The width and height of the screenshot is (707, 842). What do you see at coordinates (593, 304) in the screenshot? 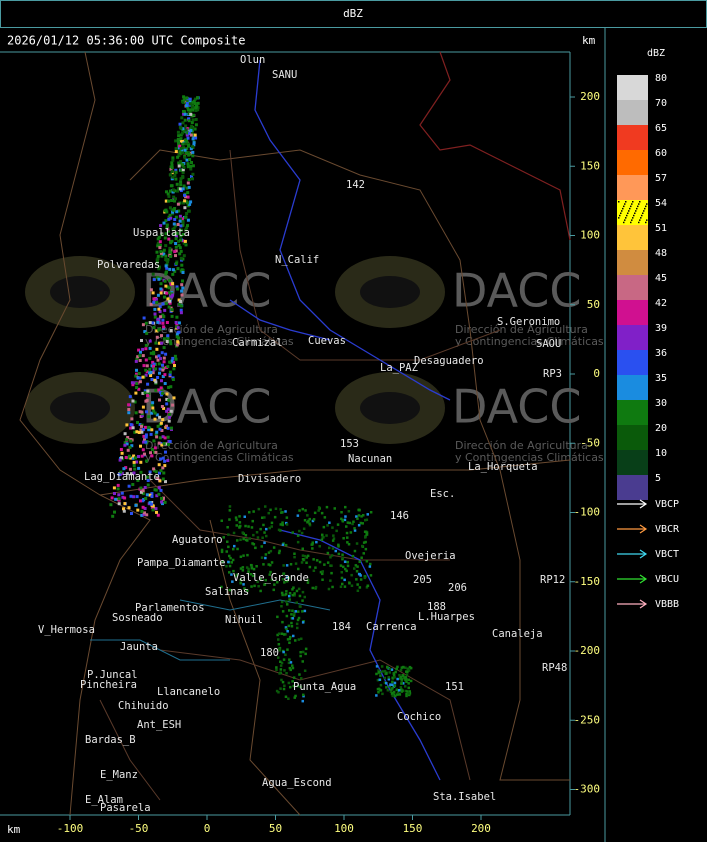
I see `y-tick-label: 50` at bounding box center [593, 304].